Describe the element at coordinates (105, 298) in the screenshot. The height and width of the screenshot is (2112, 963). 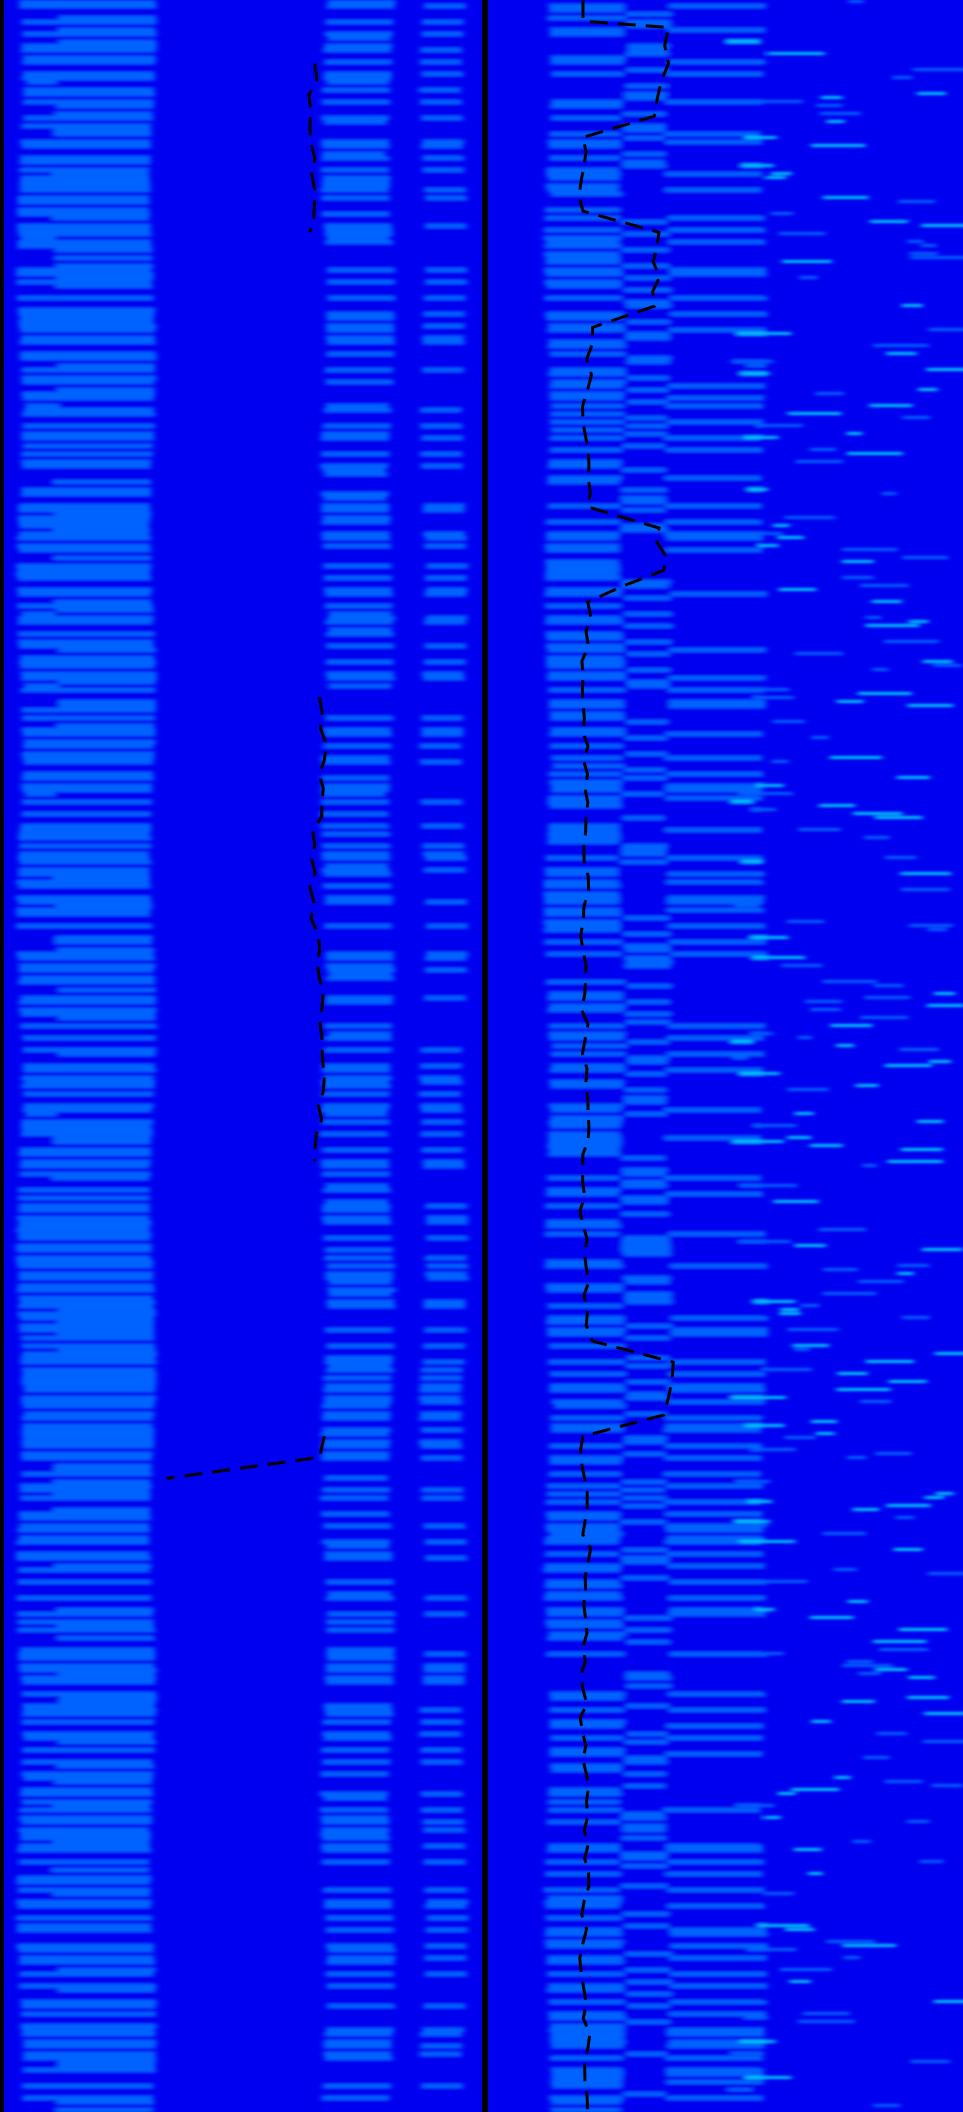
I see `left-heat-cell-1921` at that location.